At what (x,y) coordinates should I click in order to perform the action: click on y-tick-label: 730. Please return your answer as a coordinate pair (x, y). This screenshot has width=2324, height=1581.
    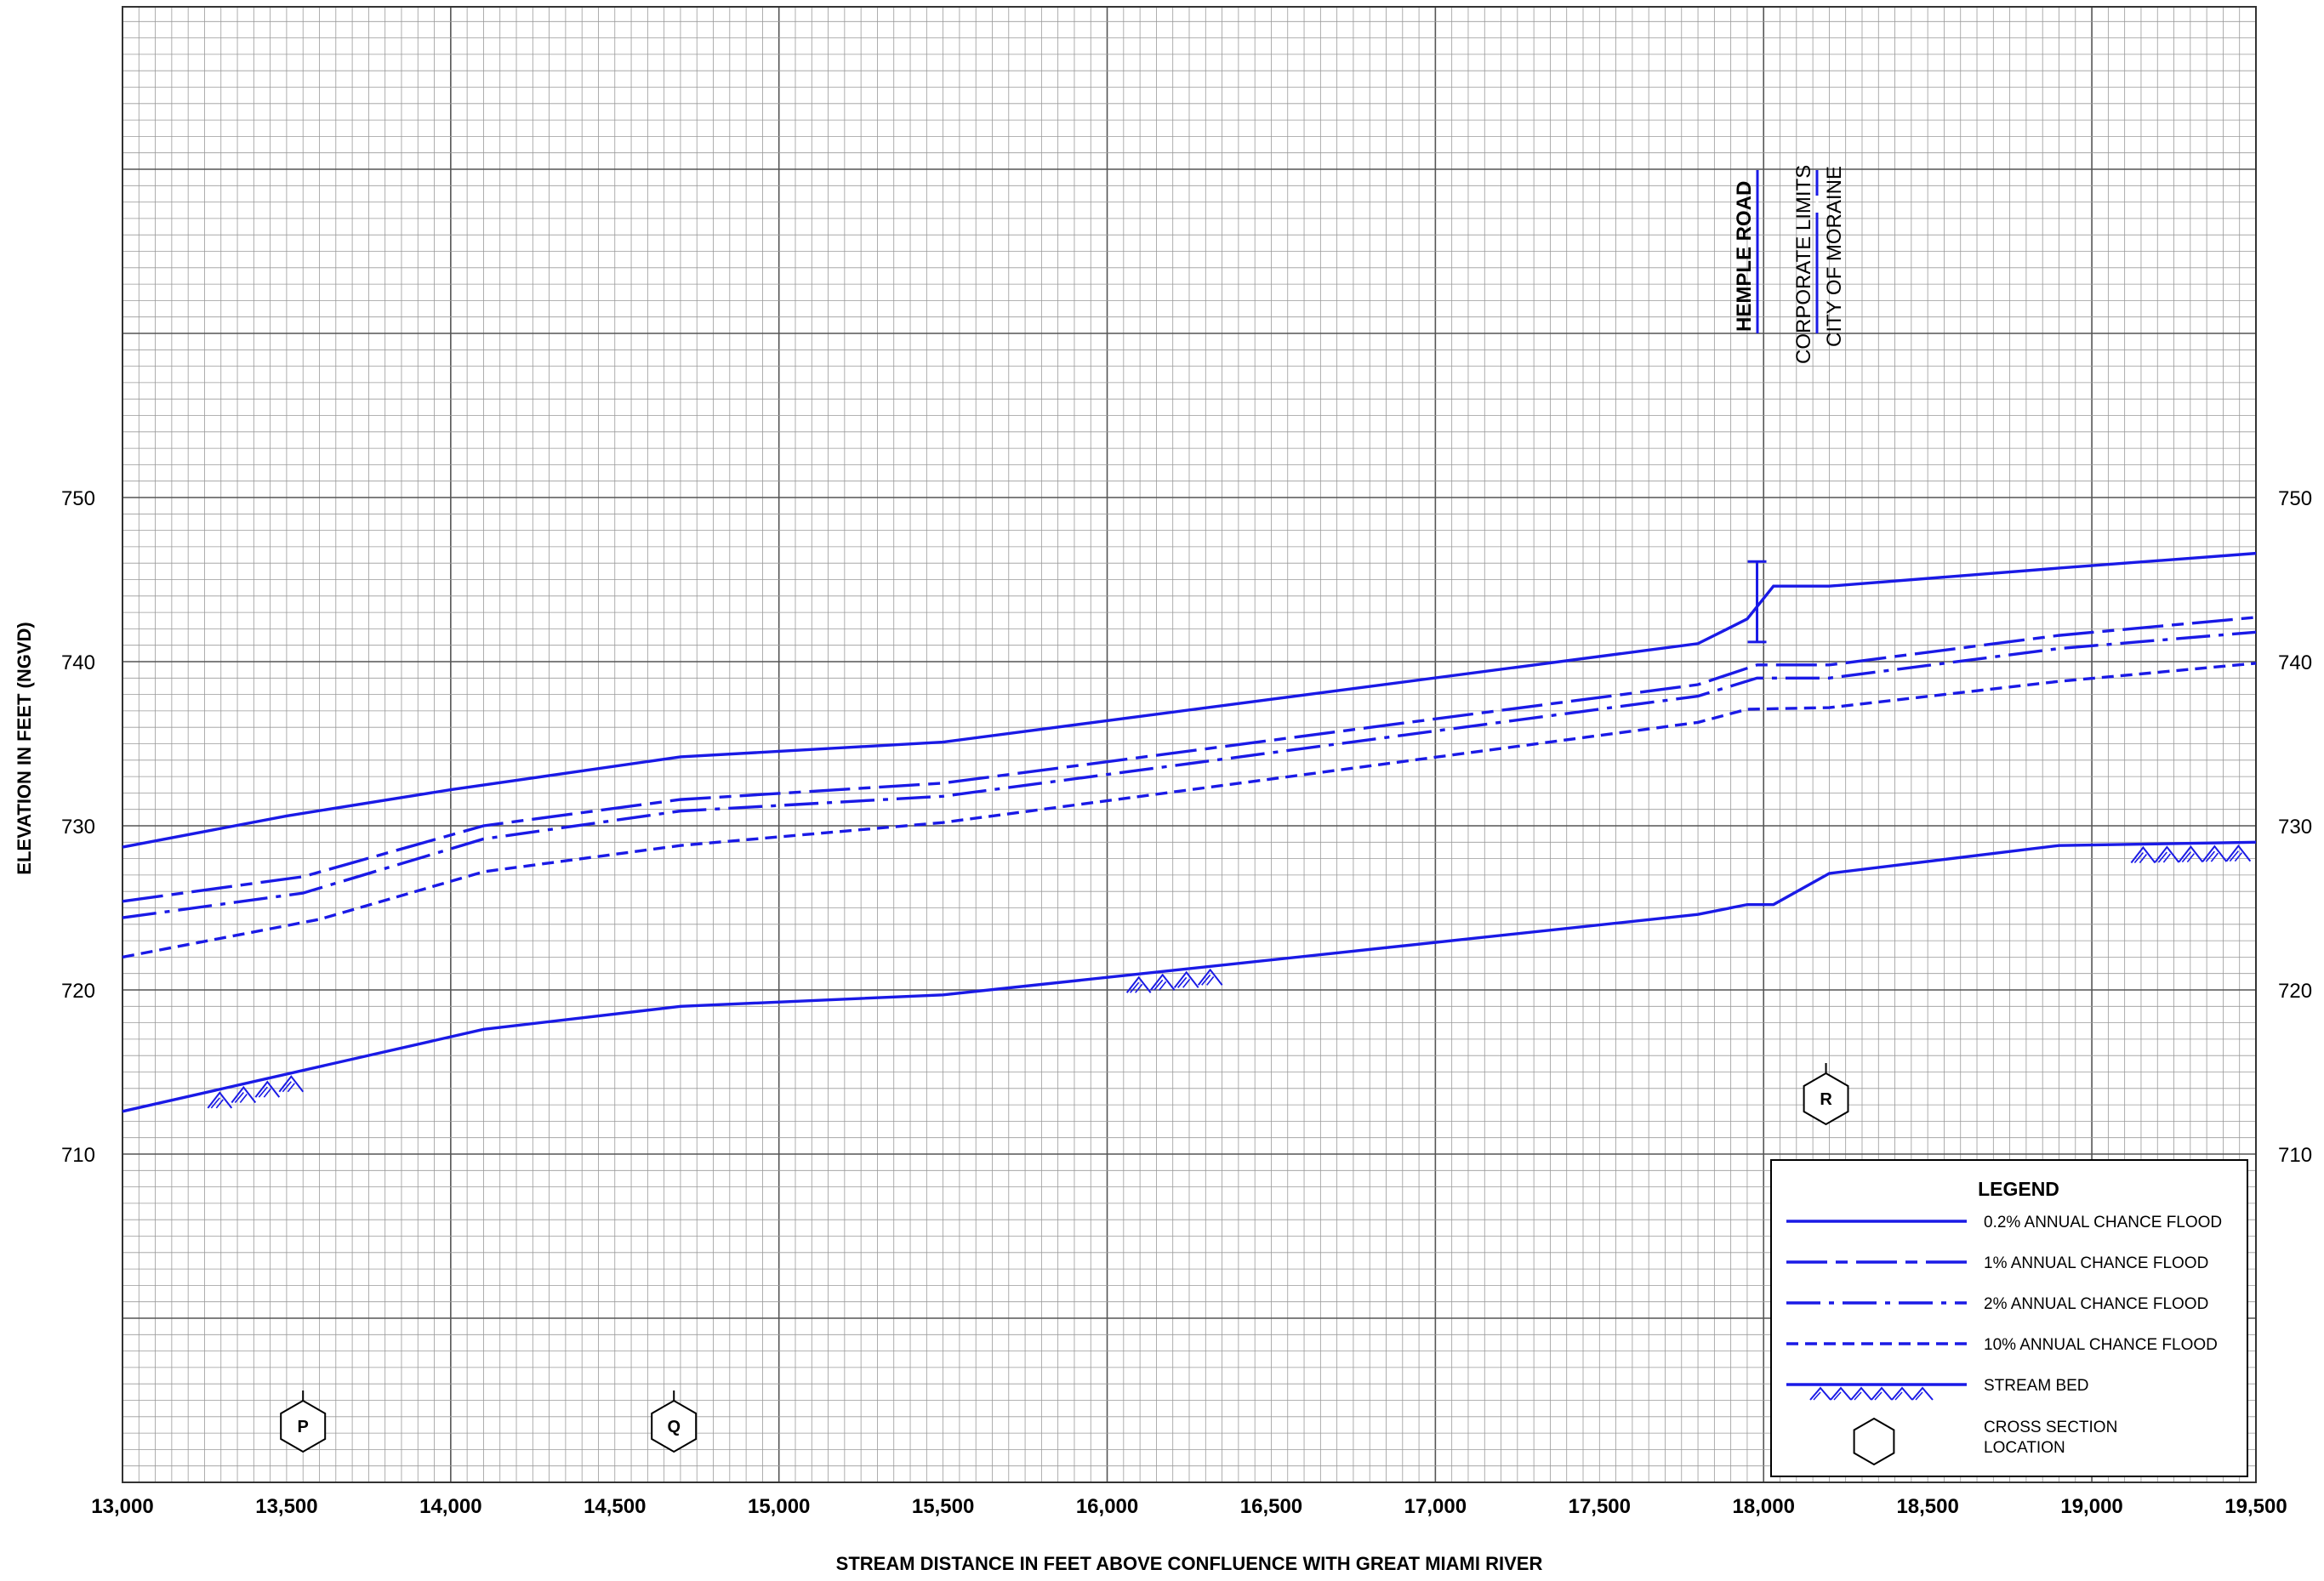
    Looking at the image, I should click on (78, 827).